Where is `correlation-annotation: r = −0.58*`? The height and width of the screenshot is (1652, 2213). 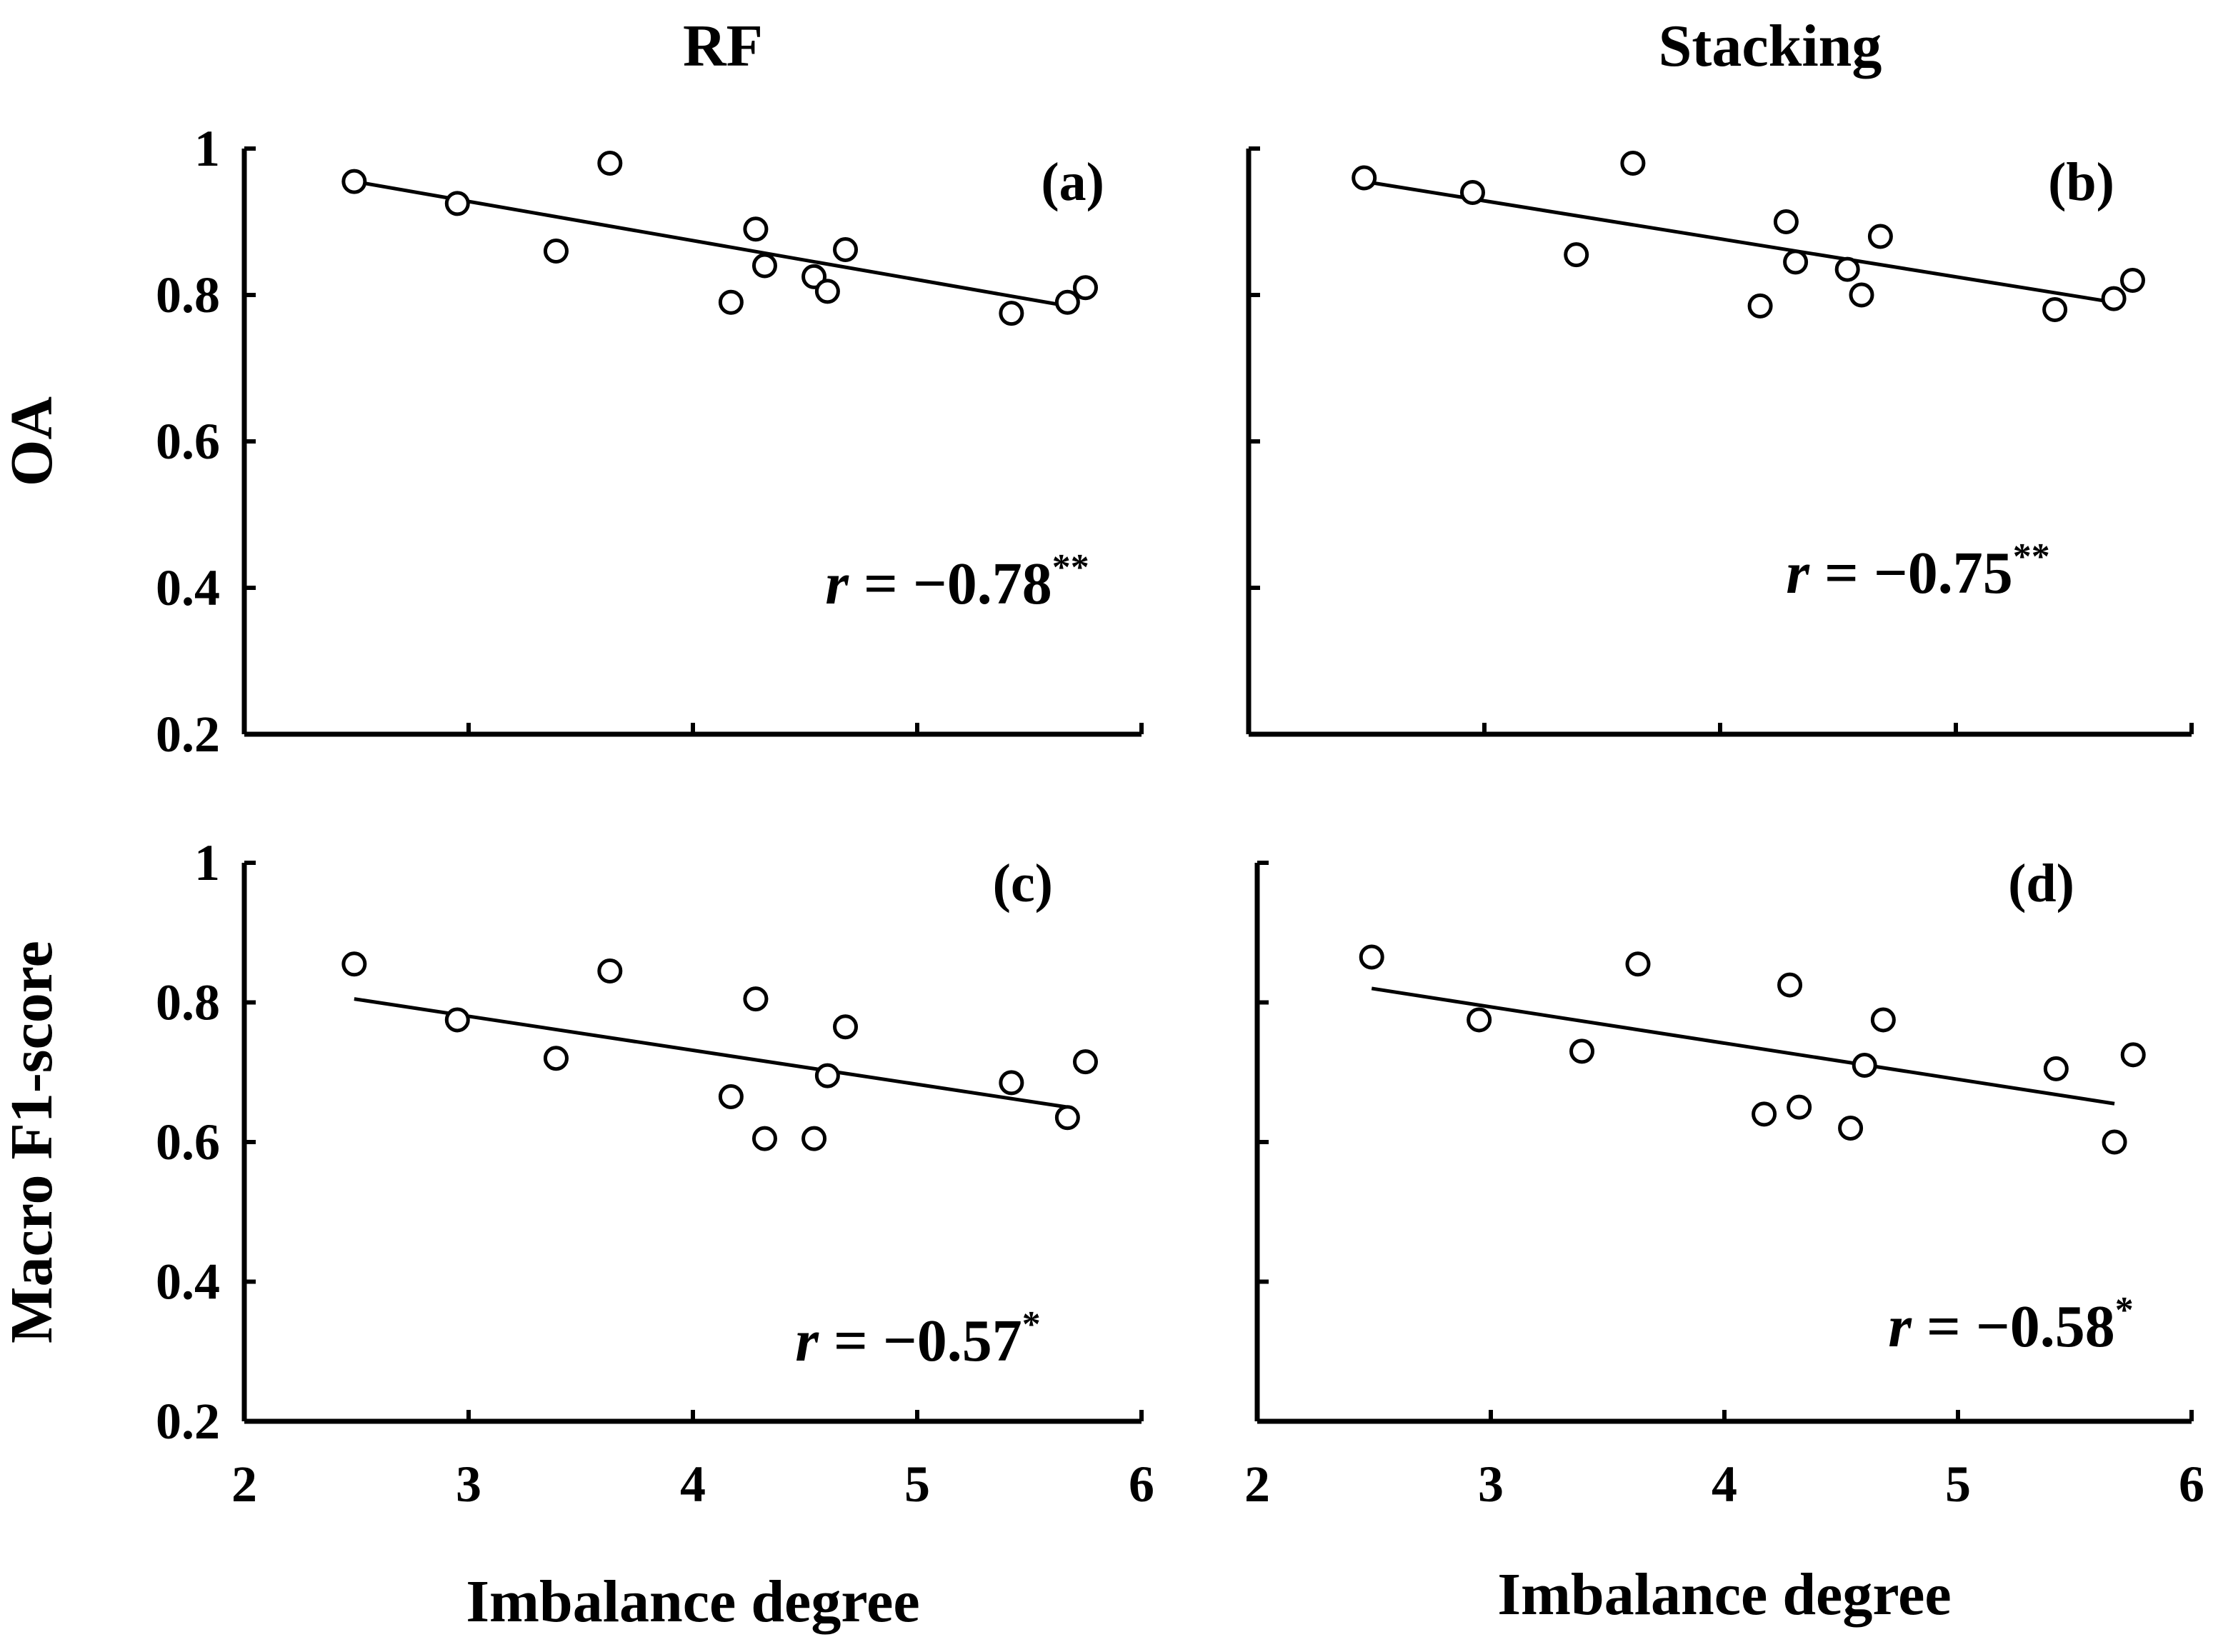 correlation-annotation: r = −0.58* is located at coordinates (2011, 1325).